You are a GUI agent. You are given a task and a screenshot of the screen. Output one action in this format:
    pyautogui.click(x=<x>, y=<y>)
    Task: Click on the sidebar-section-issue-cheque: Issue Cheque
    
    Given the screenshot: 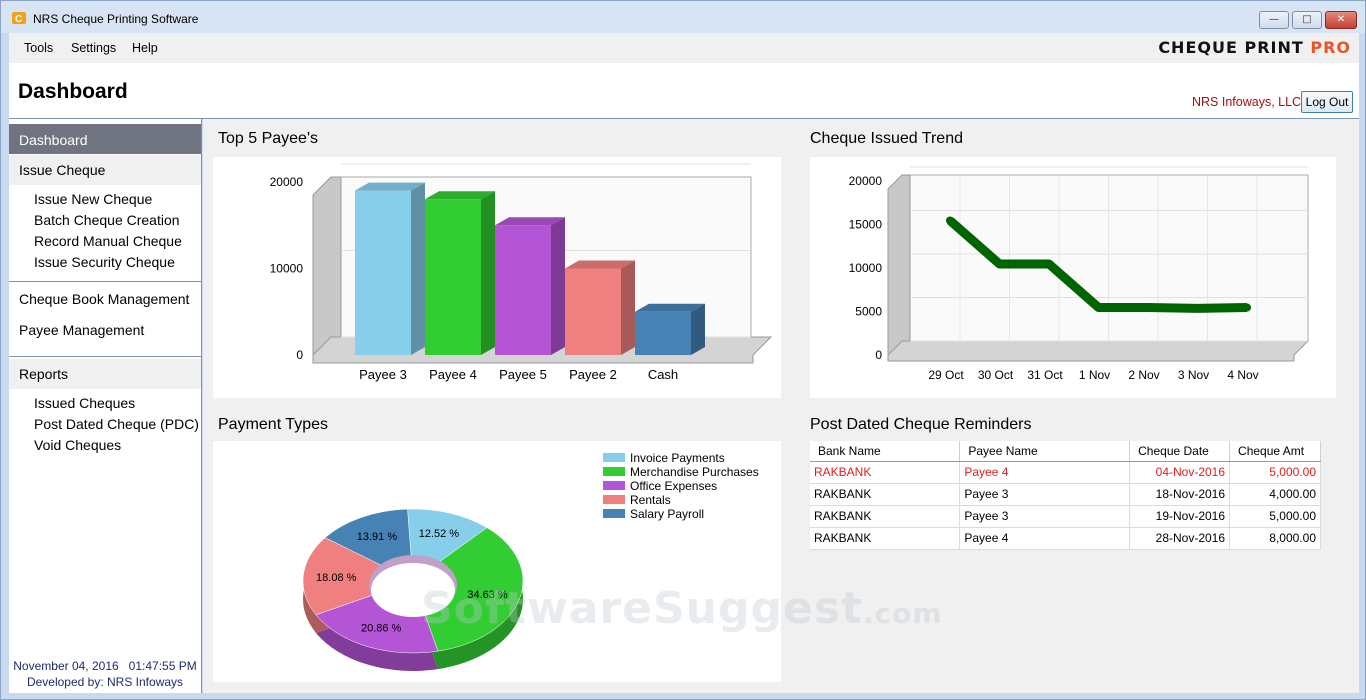 What is the action you would take?
    pyautogui.click(x=105, y=170)
    